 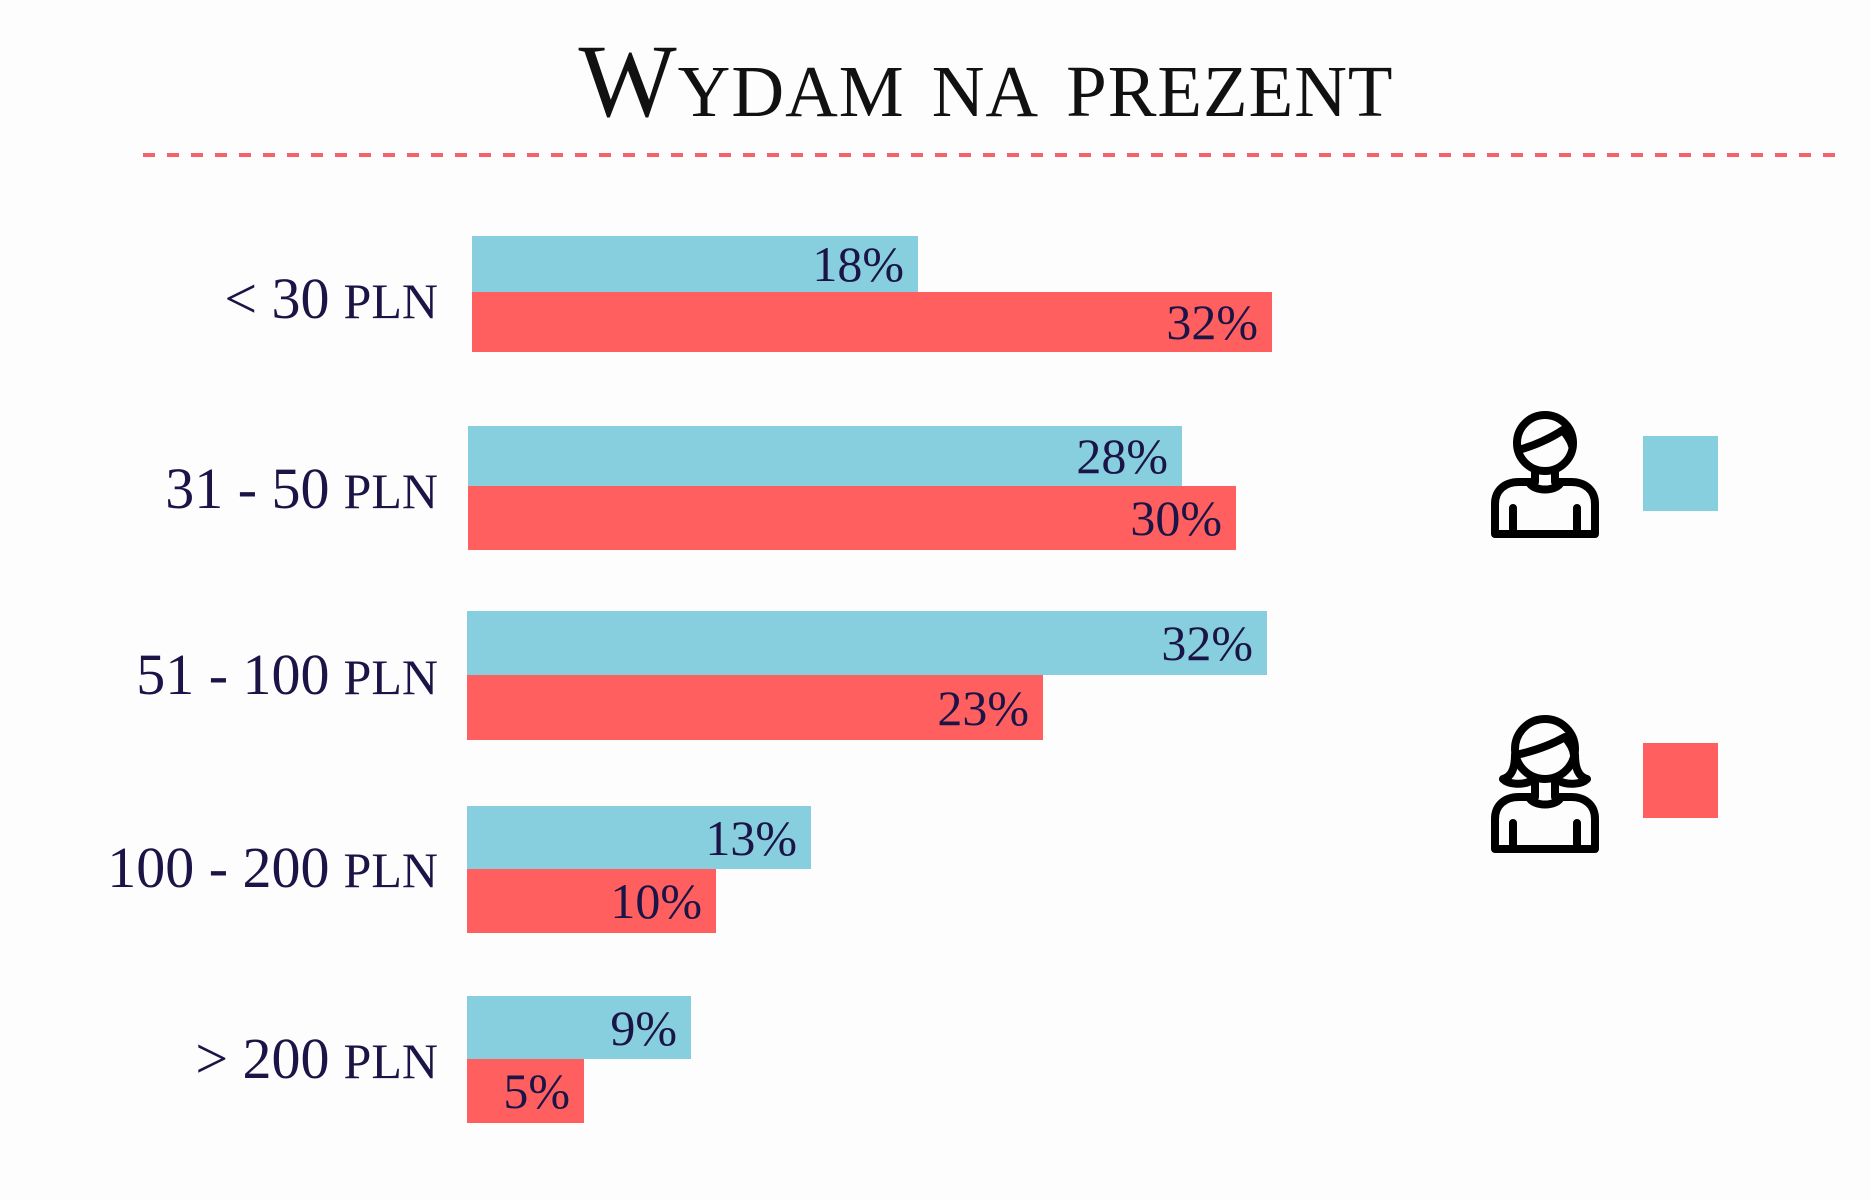 I want to click on bar-male: 28%, so click(x=825, y=456).